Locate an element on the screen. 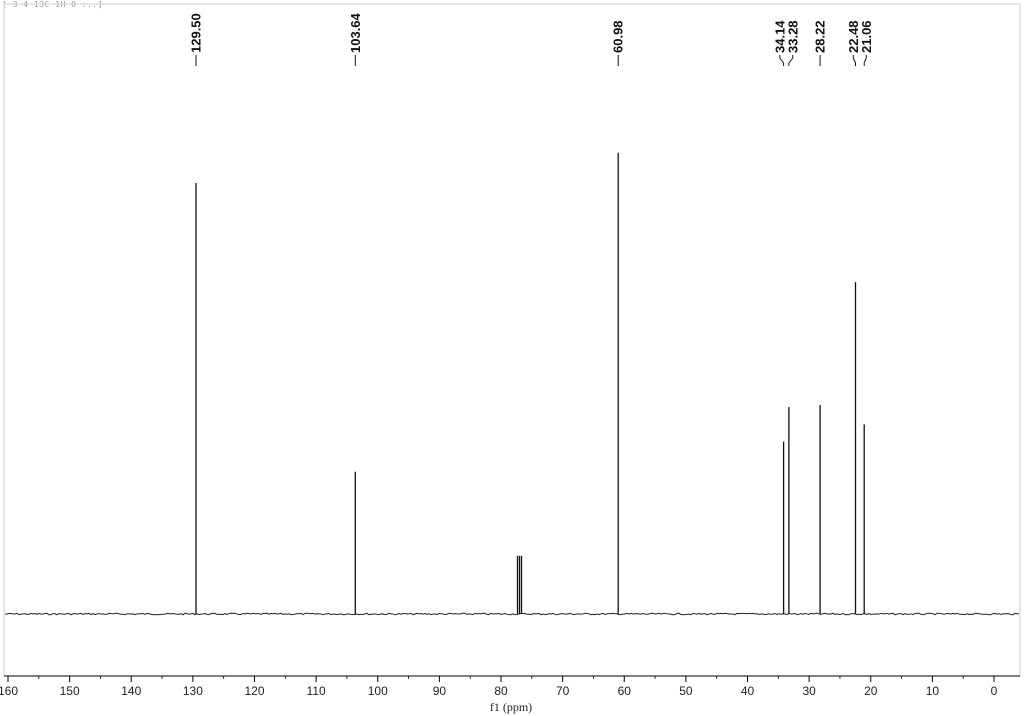  peak-label-21.06: 21.06 is located at coordinates (866, 36).